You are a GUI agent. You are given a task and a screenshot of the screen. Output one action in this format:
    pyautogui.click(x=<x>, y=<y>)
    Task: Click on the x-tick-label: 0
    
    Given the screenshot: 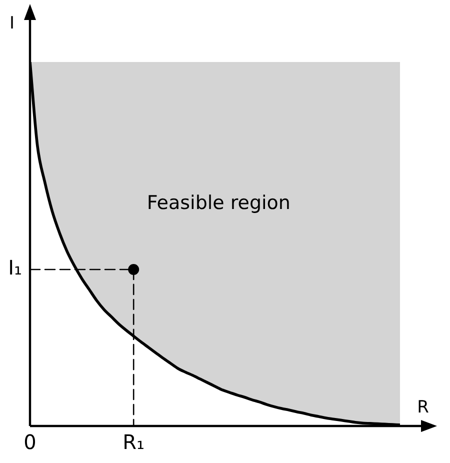 What is the action you would take?
    pyautogui.click(x=30, y=442)
    